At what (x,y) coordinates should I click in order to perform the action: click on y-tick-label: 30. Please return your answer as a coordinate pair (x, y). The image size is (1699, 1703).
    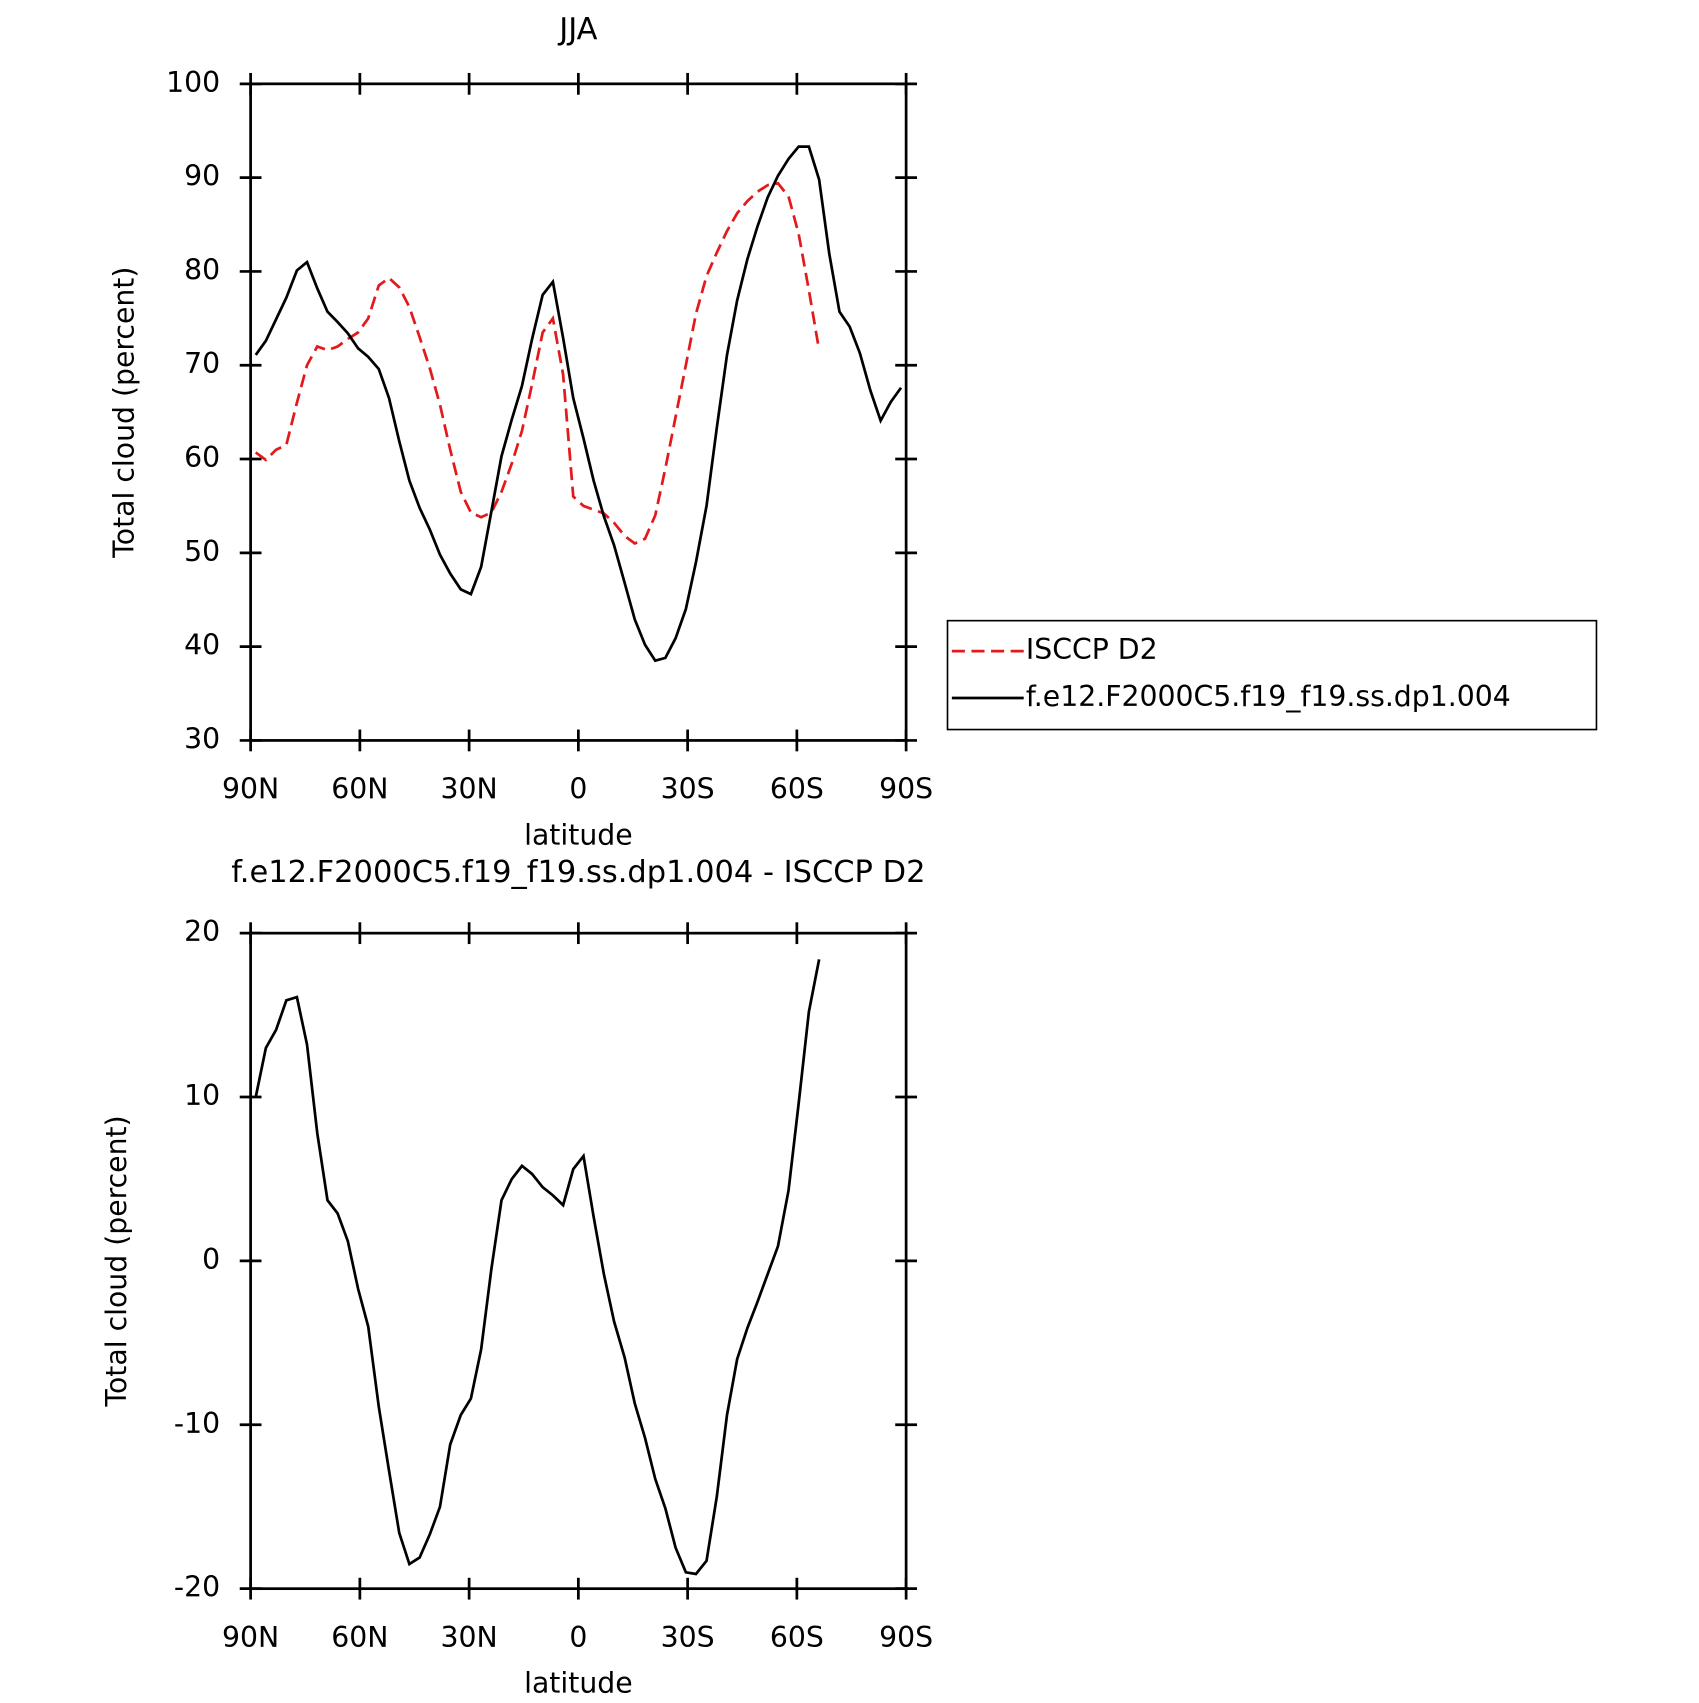
    Looking at the image, I should click on (202, 738).